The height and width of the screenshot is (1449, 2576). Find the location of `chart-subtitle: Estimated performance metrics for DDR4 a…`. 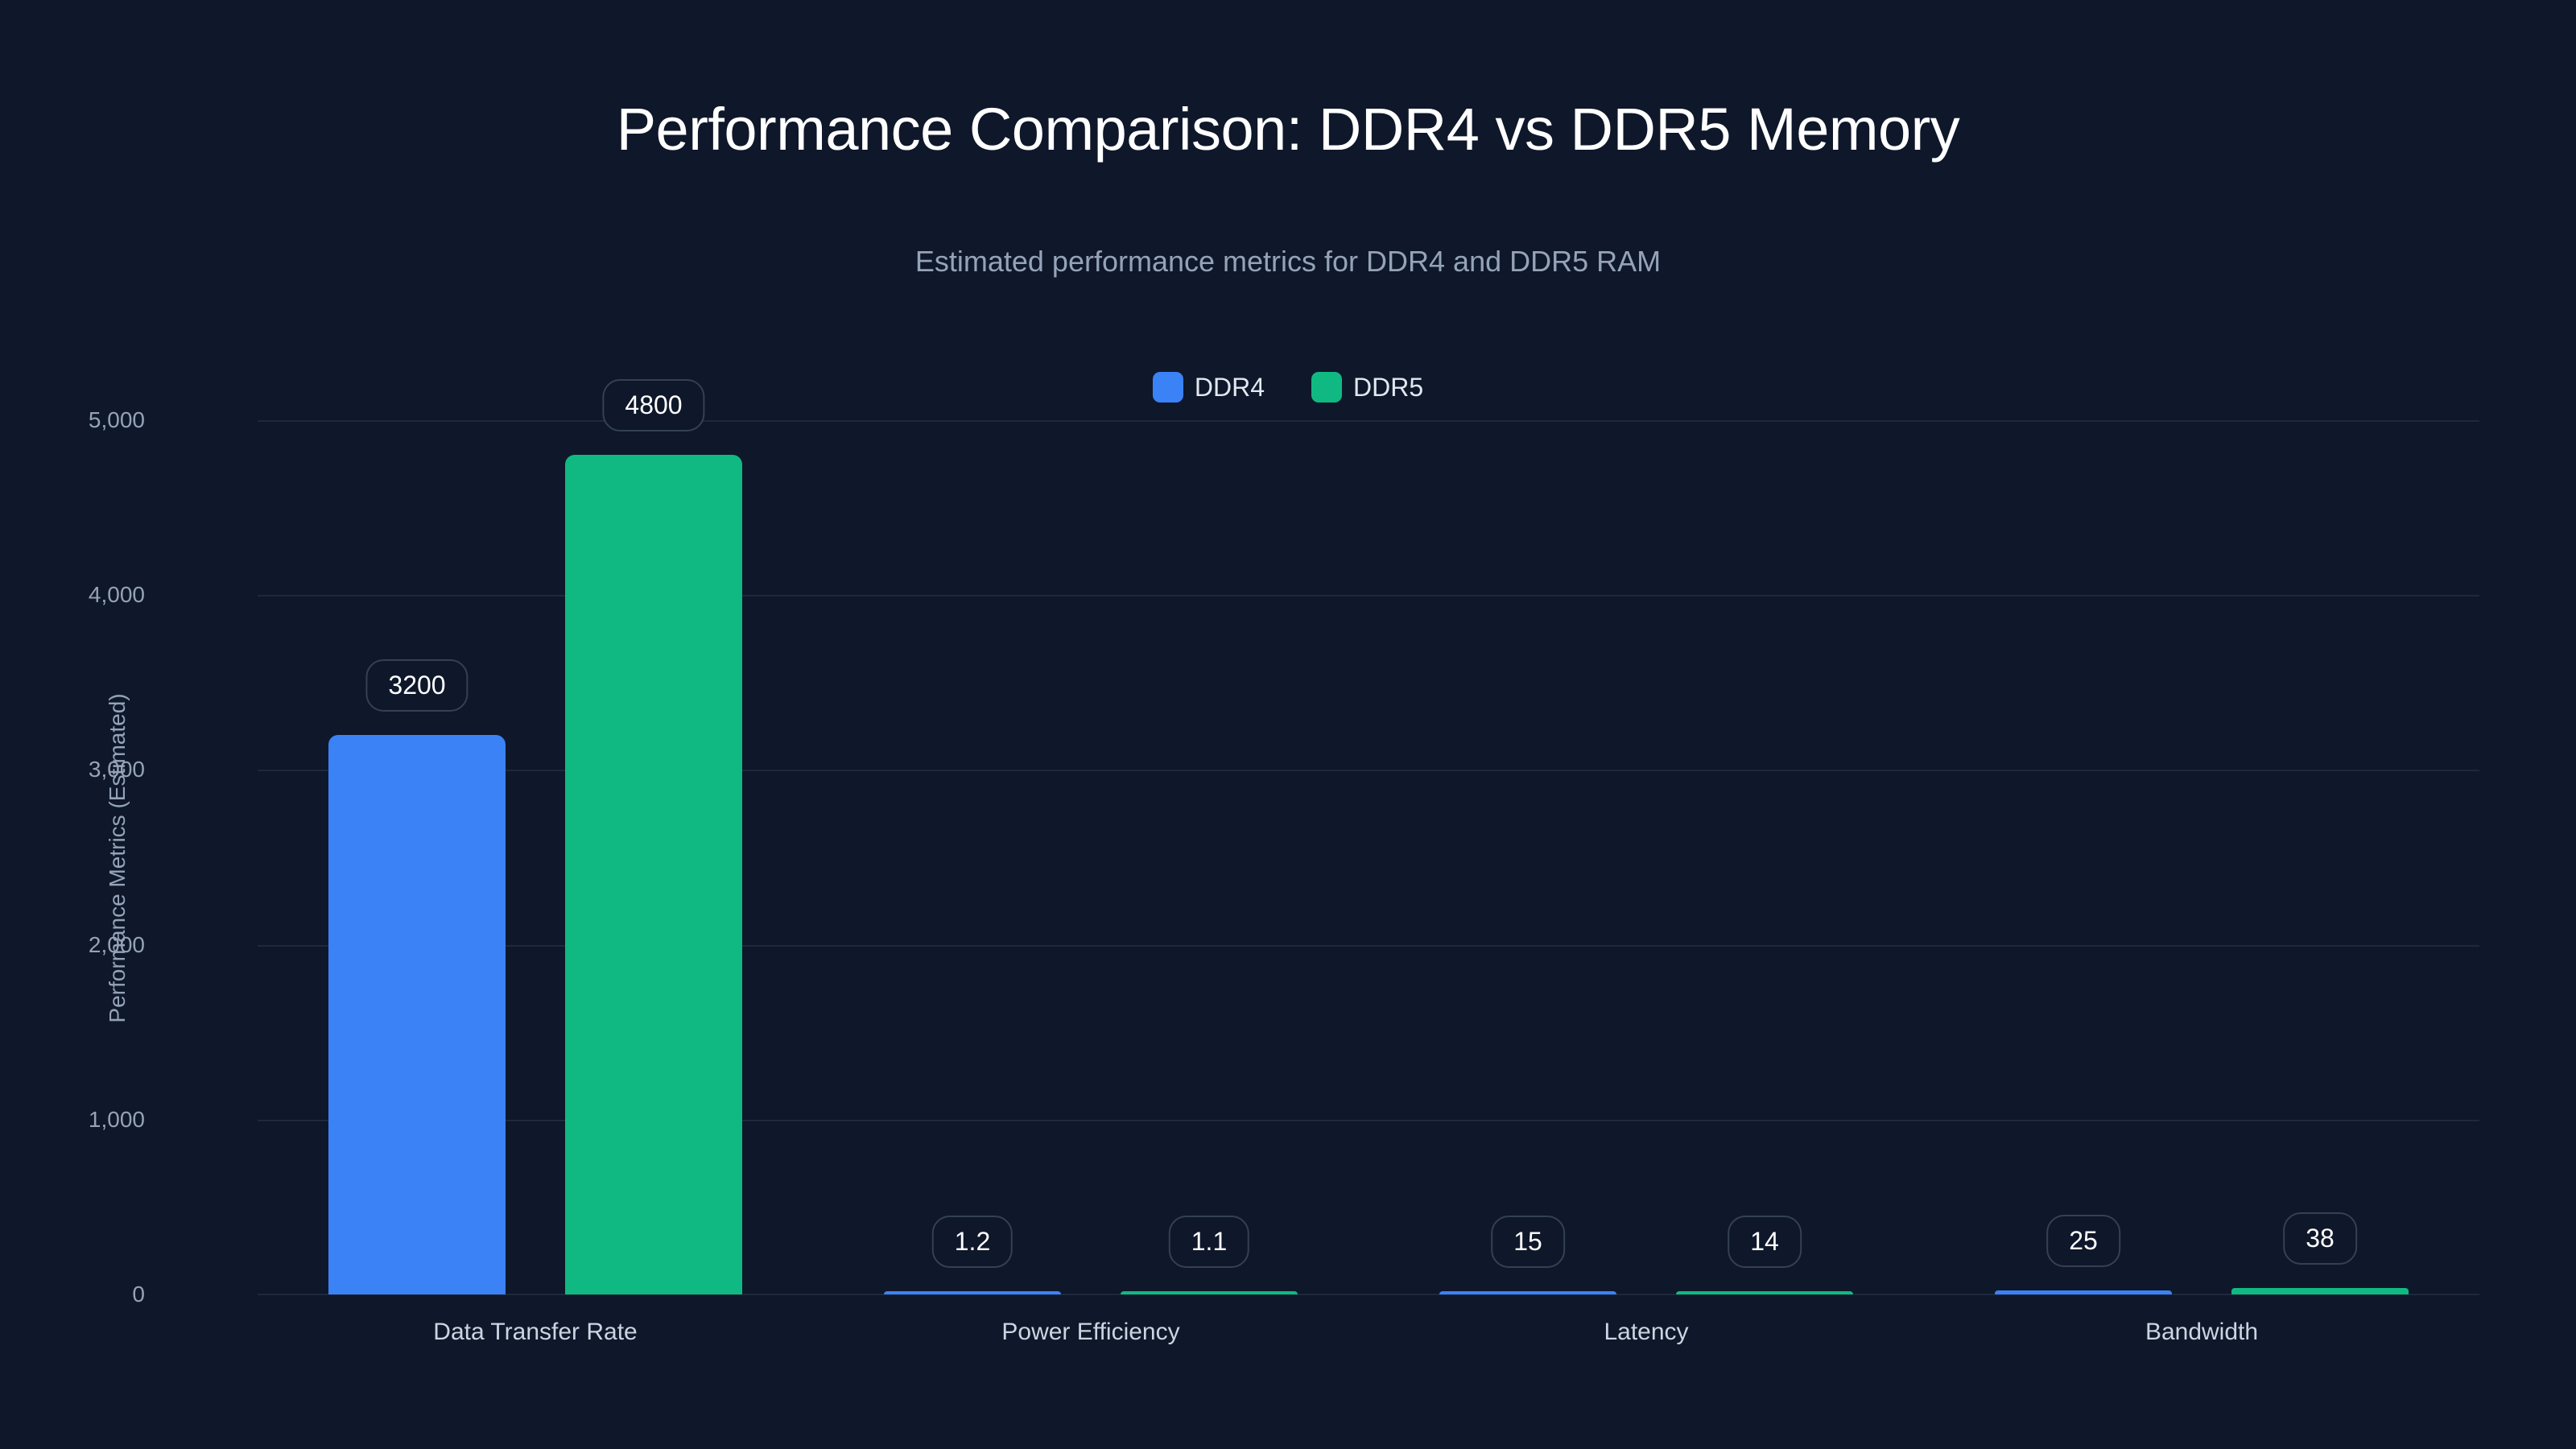

chart-subtitle: Estimated performance metrics for DDR4 a… is located at coordinates (1288, 261).